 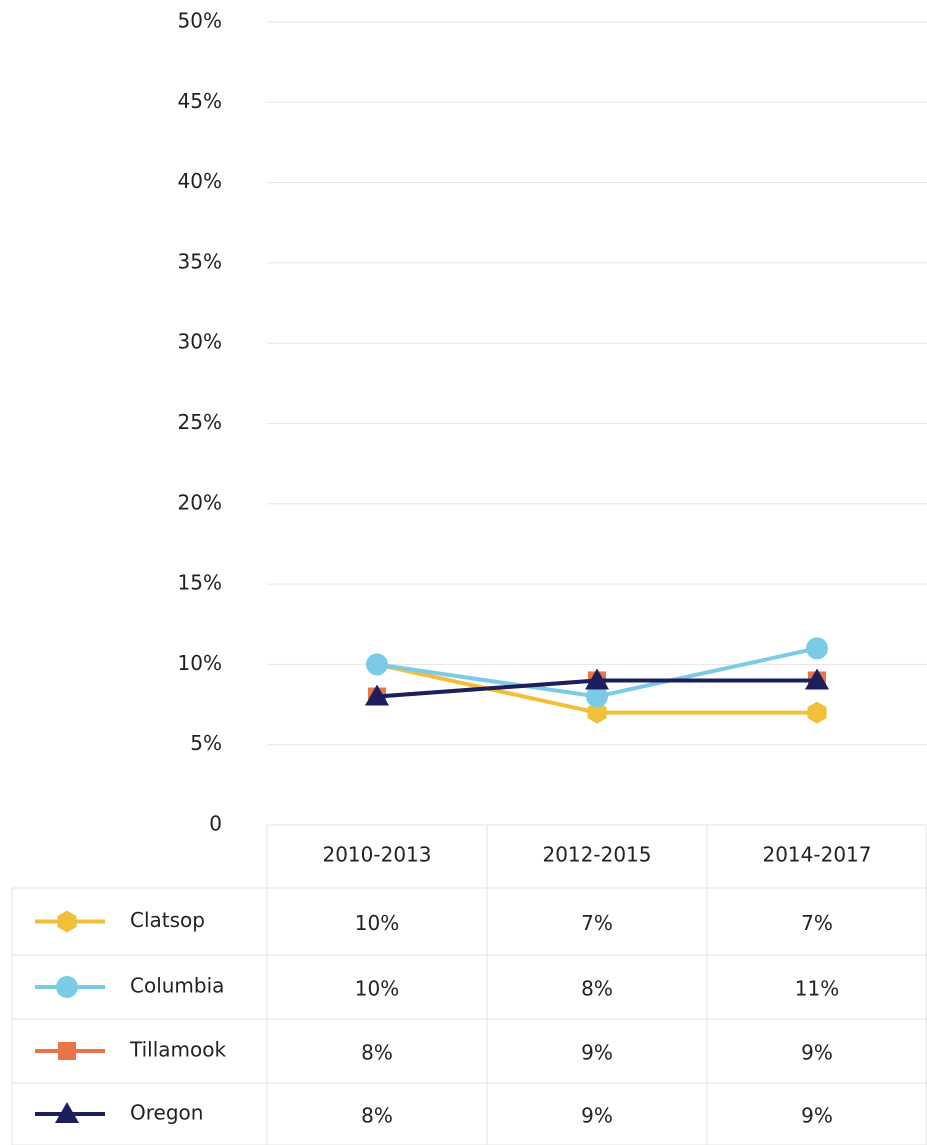 I want to click on y-tick-label: 50%, so click(x=200, y=21).